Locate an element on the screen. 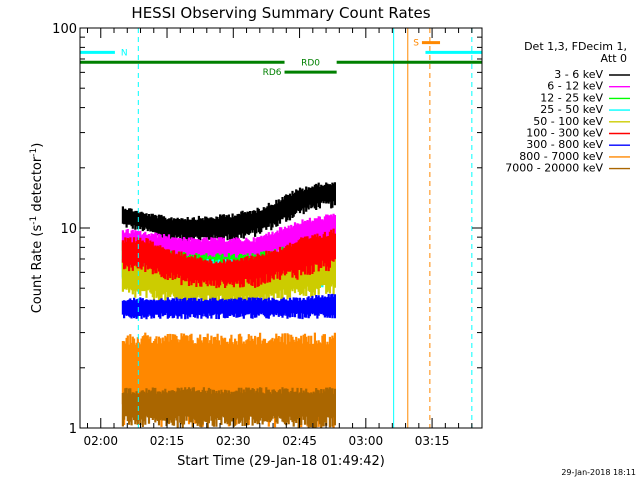 The height and width of the screenshot is (480, 640). series-3-6kev is located at coordinates (228, 212).